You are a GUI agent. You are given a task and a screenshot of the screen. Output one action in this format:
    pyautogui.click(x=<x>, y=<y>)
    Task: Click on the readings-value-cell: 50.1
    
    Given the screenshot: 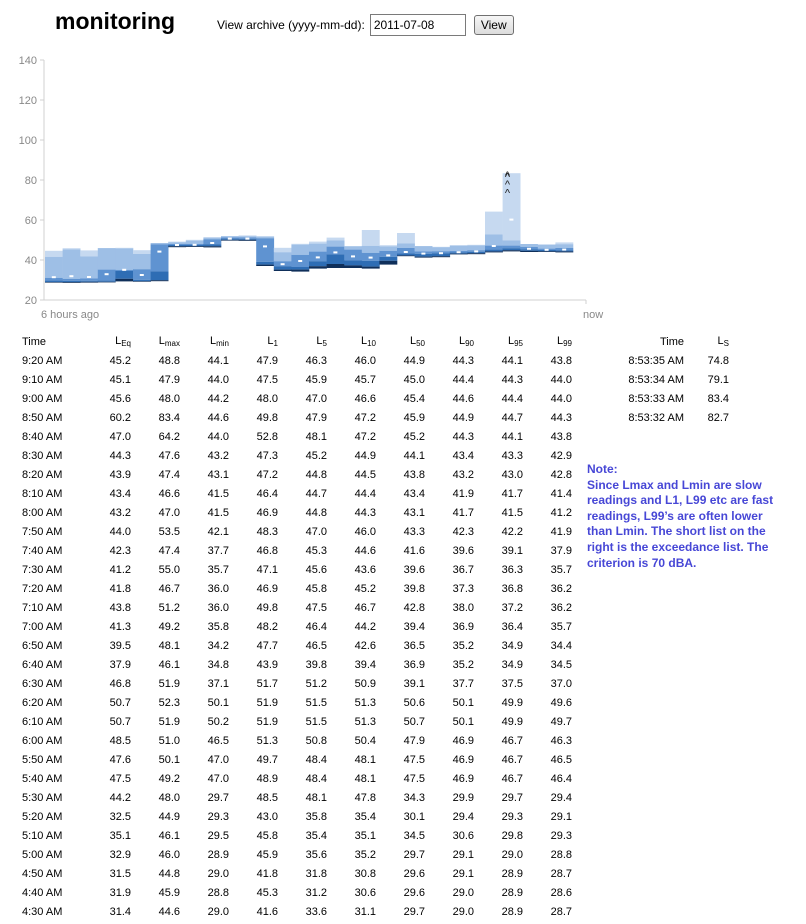 What is the action you would take?
    pyautogui.click(x=463, y=721)
    